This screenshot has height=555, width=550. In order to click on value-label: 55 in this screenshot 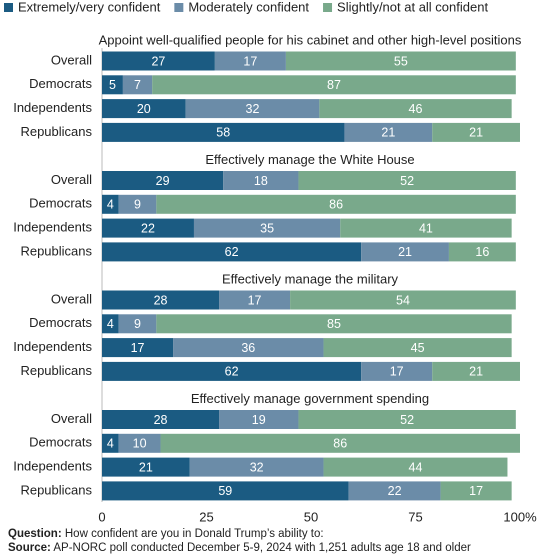, I will do `click(401, 61)`.